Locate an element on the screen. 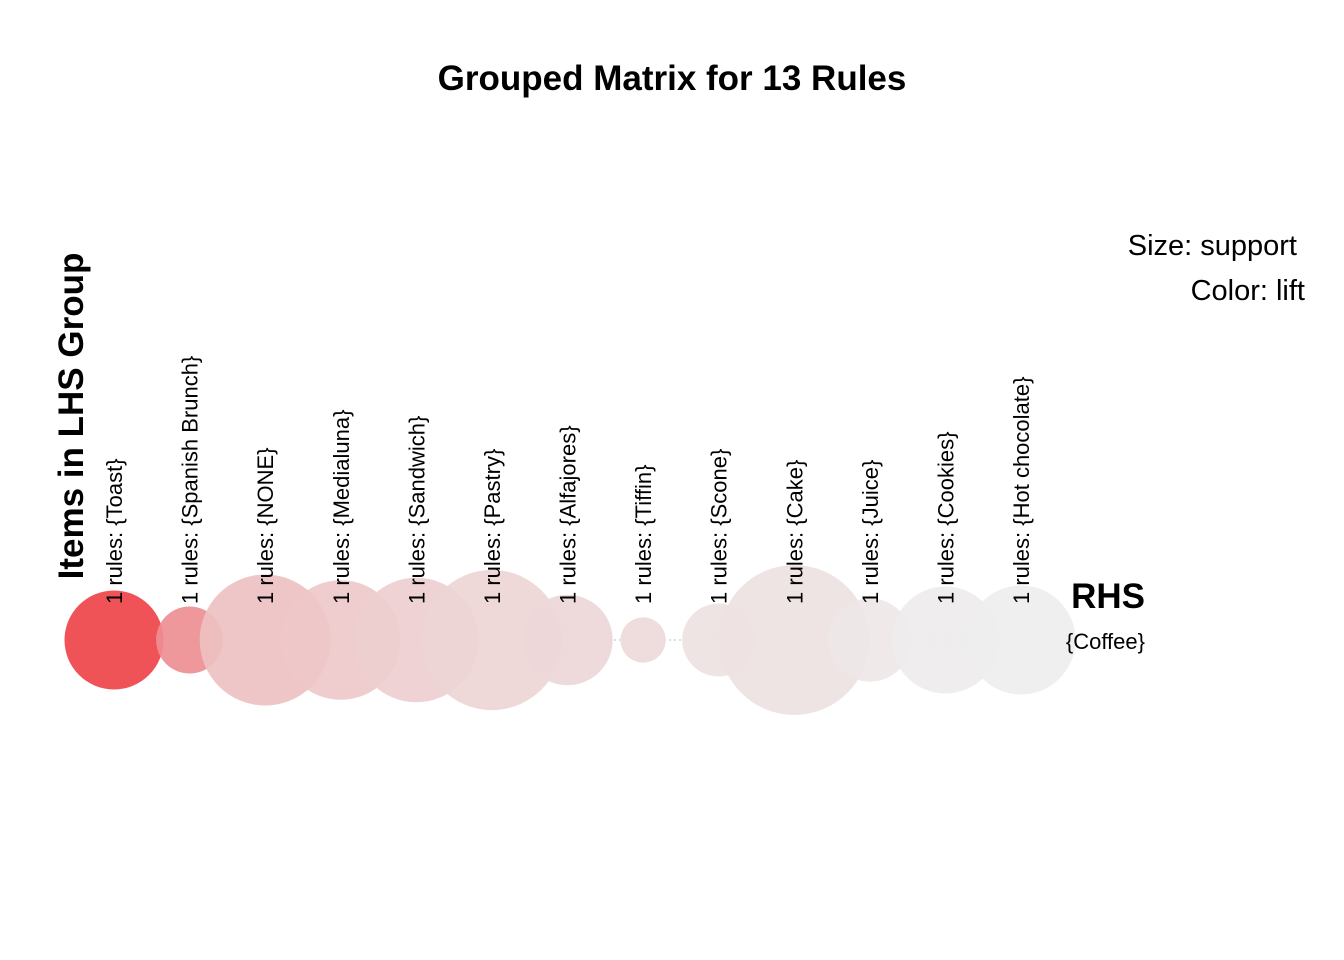 Image resolution: width=1344 pixels, height=960 pixels. column-label: 1 rules: {Sandwich} is located at coordinates (416, 510).